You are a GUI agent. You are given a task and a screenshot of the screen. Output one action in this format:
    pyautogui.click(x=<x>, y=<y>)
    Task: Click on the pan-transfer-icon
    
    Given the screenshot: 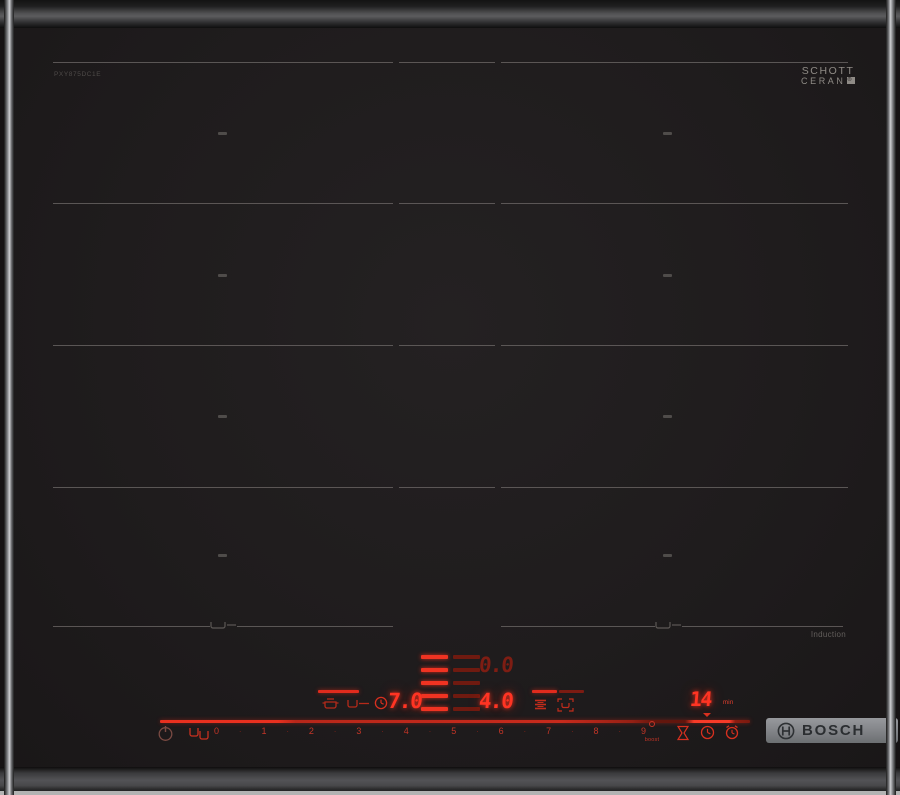 What is the action you would take?
    pyautogui.click(x=358, y=704)
    